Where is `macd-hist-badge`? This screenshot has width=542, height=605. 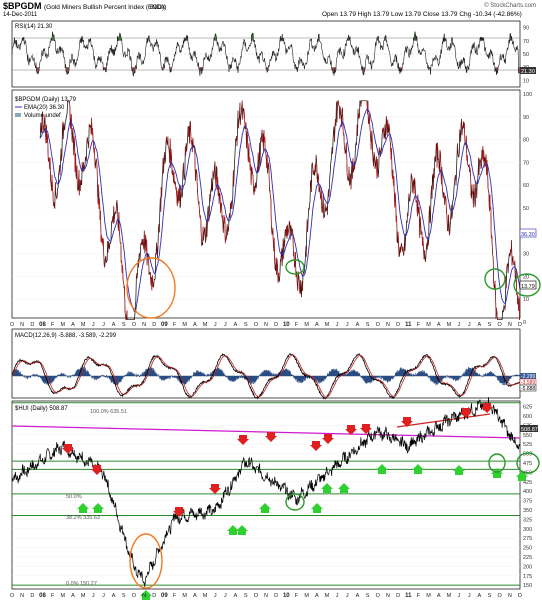 macd-hist-badge is located at coordinates (528, 376).